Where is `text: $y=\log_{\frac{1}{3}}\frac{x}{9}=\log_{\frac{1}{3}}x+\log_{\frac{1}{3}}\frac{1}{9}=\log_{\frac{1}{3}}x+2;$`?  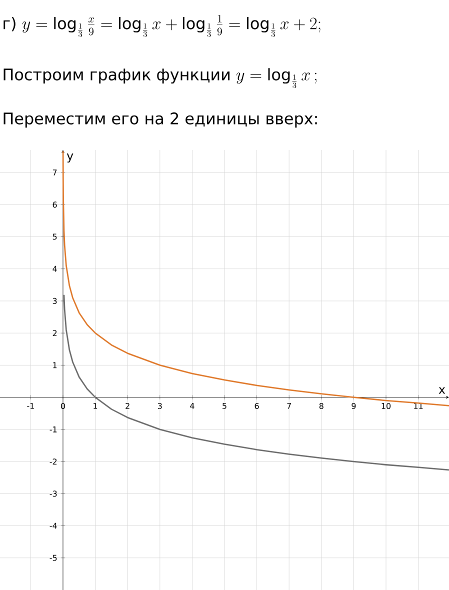 text: $y=\log_{\frac{1}{3}}\frac{x}{9}=\log_{\frac{1}{3}}x+\log_{\frac{1}{3}}\frac{1}{9}=\log_{\frac{1}{3}}x+2;$ is located at coordinates (171, 26).